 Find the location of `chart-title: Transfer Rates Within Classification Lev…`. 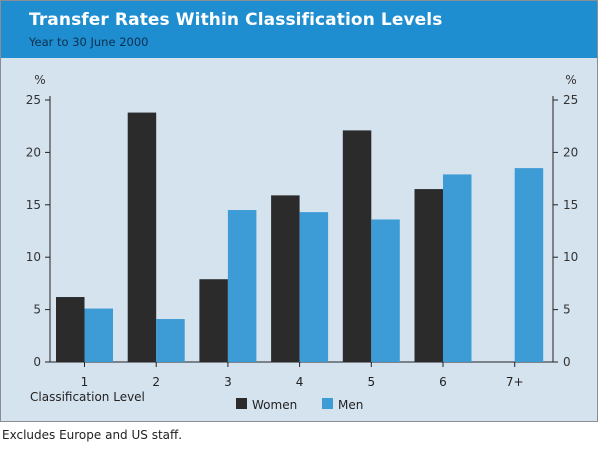

chart-title: Transfer Rates Within Classification Lev… is located at coordinates (236, 20).